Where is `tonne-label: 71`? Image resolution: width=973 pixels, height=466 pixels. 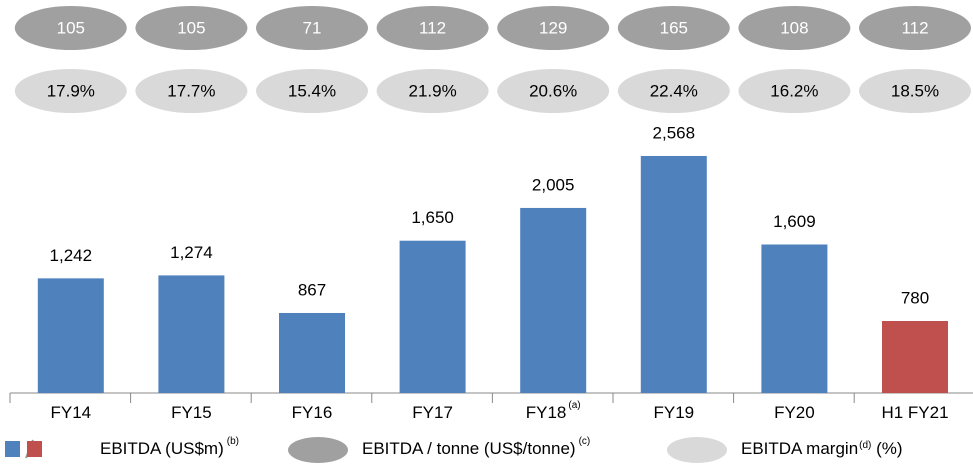
tonne-label: 71 is located at coordinates (312, 27).